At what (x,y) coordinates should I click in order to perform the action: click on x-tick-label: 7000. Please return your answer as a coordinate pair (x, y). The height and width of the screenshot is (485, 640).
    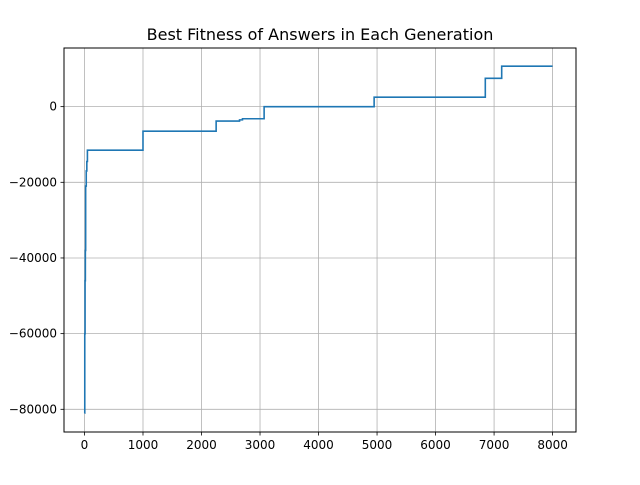
    Looking at the image, I should click on (494, 445).